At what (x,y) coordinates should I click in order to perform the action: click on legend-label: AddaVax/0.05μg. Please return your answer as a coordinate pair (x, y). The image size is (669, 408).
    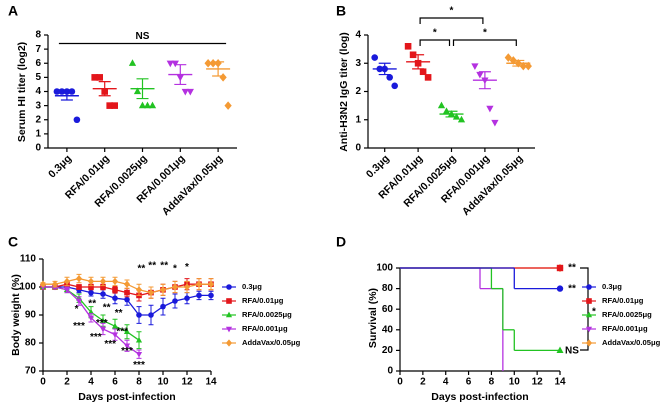
    Looking at the image, I should click on (631, 342).